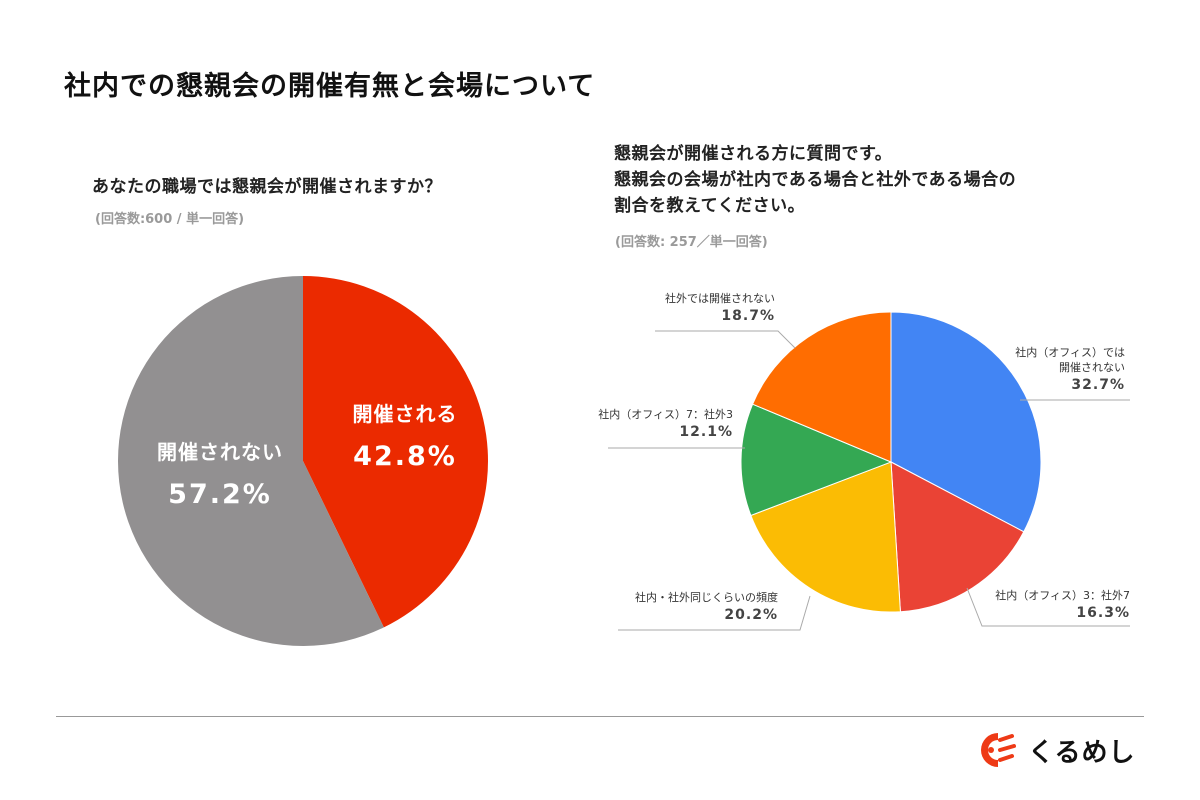  Describe the element at coordinates (710, 206) in the screenshot. I see `right-question-line-3: 割合を教えてください。` at that location.